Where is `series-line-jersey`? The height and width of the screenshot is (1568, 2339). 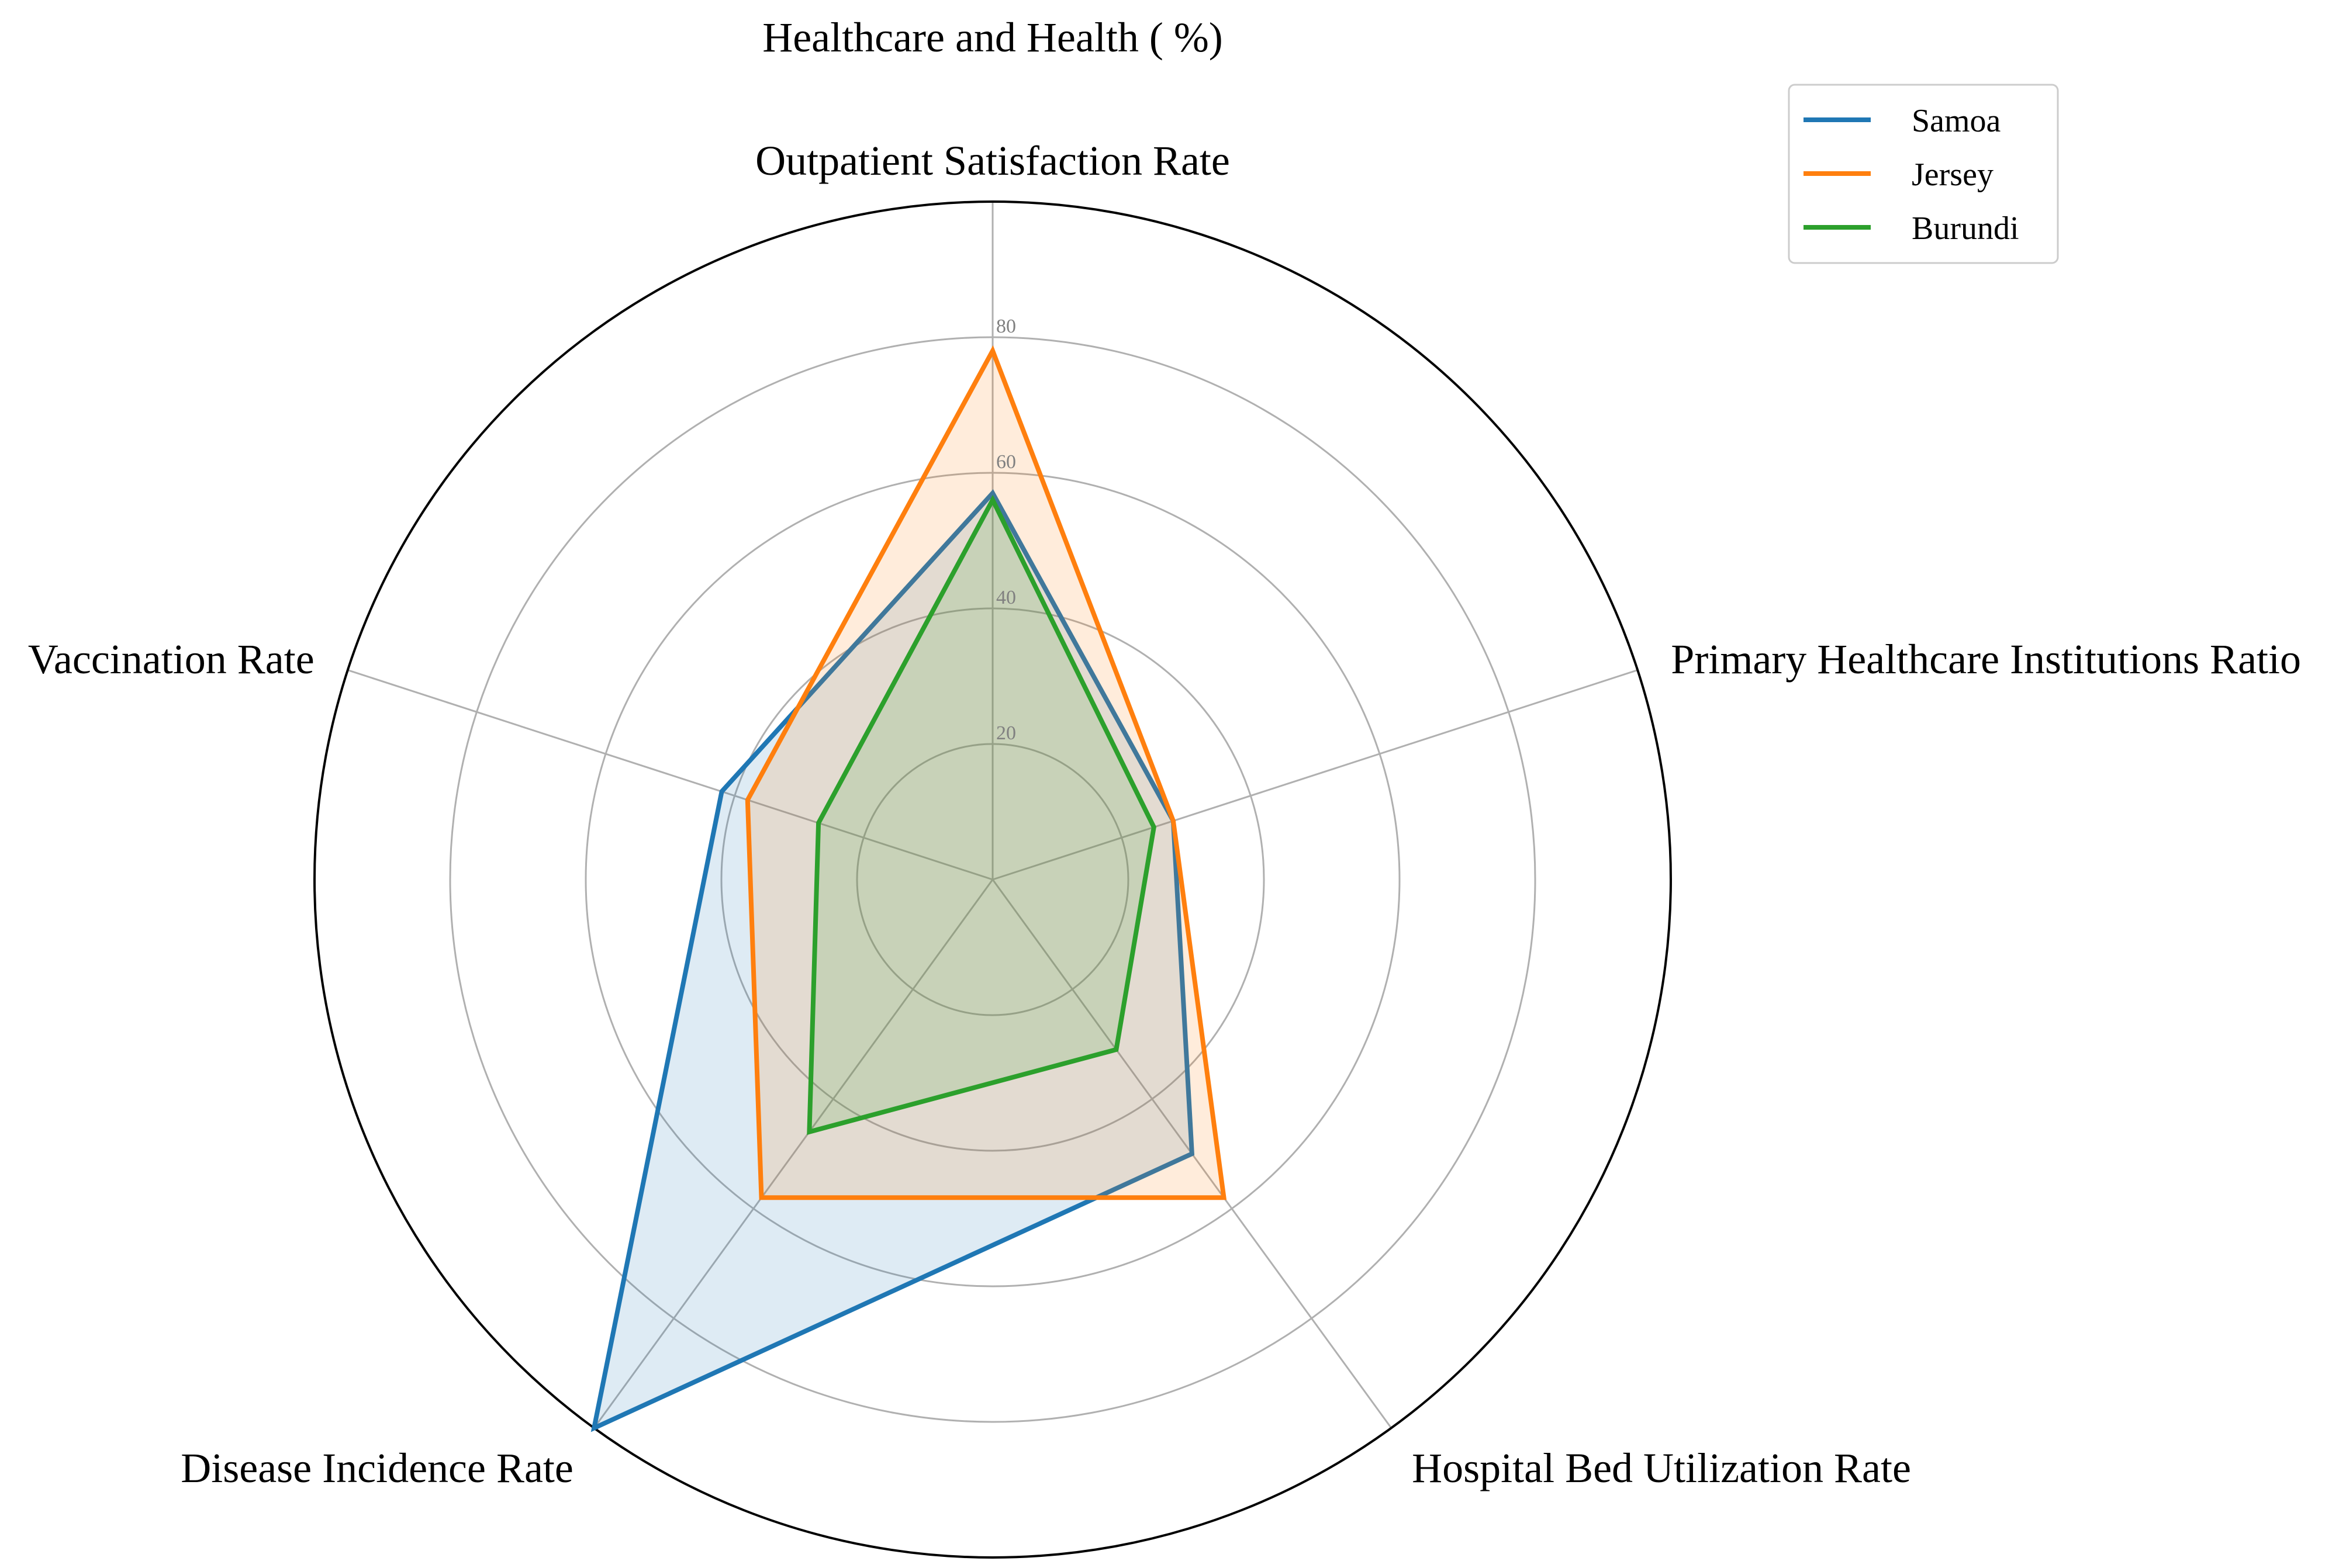 series-line-jersey is located at coordinates (986, 772).